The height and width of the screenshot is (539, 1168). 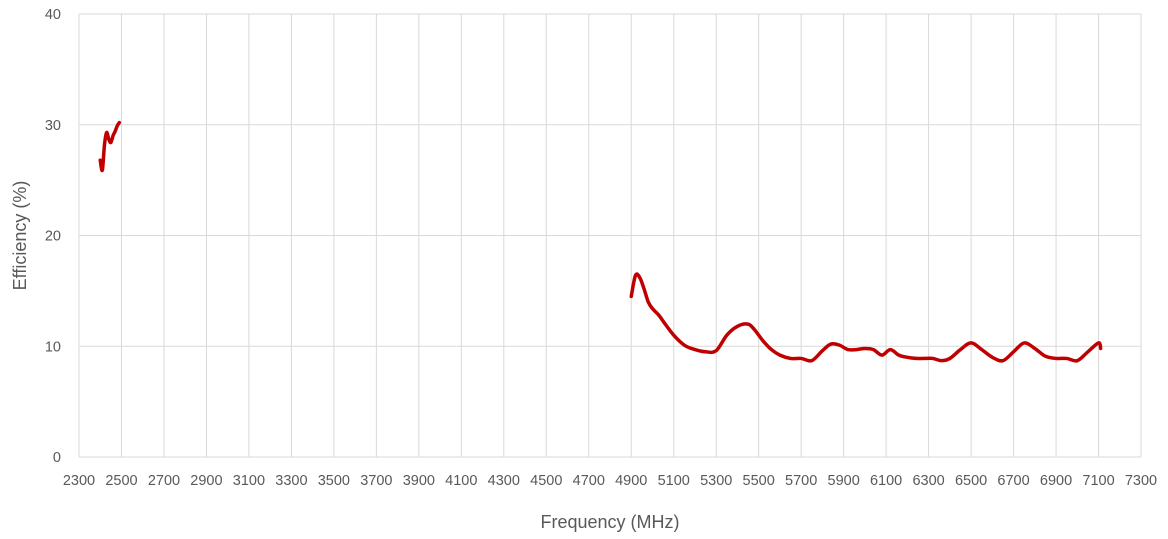 What do you see at coordinates (57, 458) in the screenshot?
I see `y-tick-label: 0` at bounding box center [57, 458].